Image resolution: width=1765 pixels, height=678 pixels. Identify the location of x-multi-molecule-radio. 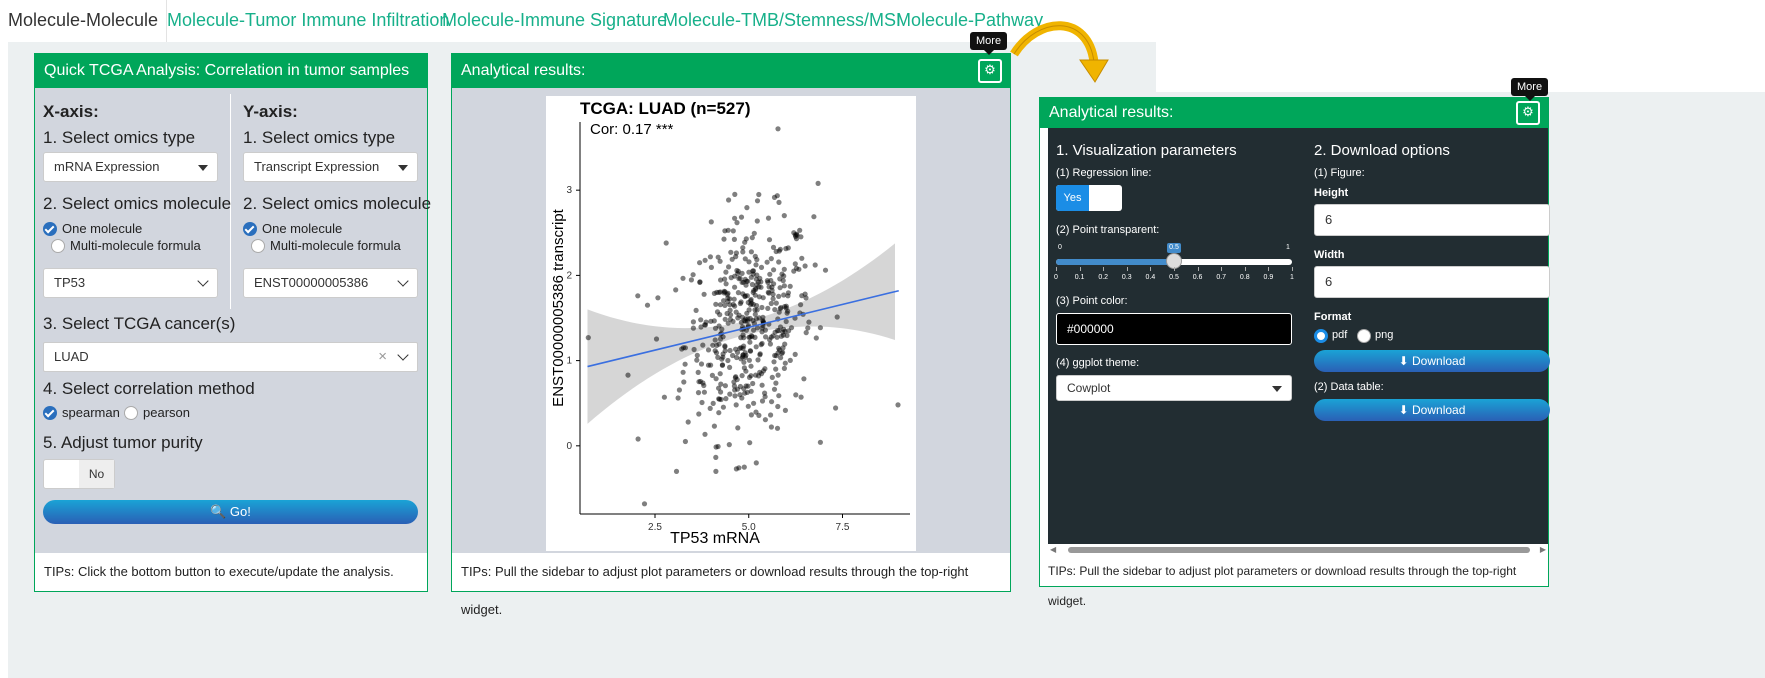
(58, 246).